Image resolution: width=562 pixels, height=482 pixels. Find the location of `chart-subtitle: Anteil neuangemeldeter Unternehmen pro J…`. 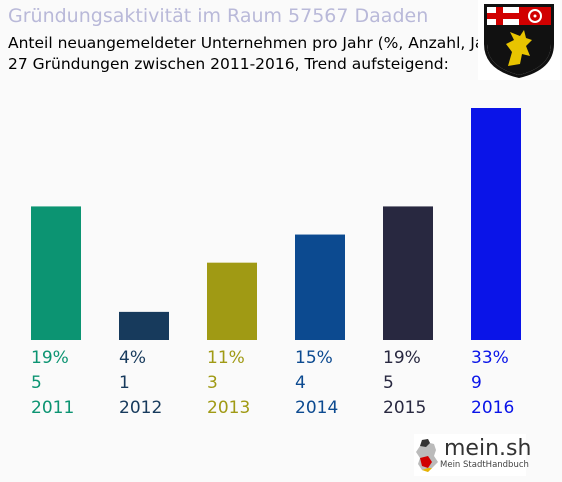

chart-subtitle: Anteil neuangemeldeter Unternehmen pro J… is located at coordinates (257, 43).